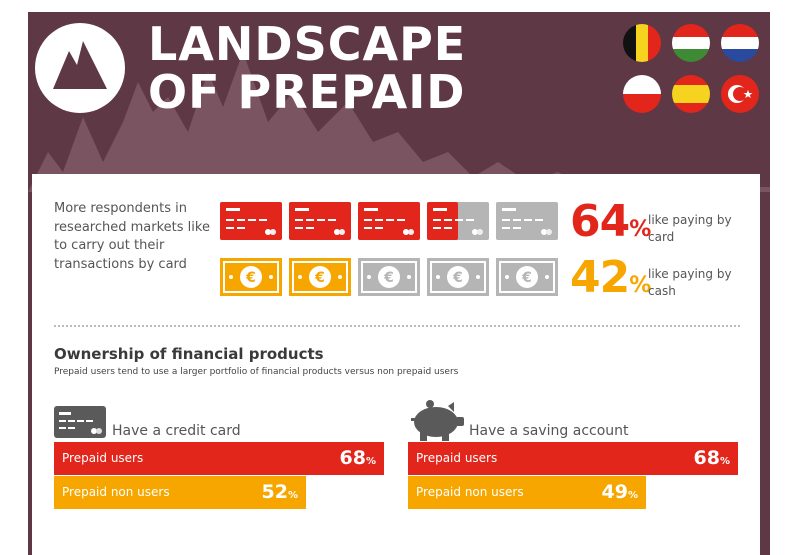 The width and height of the screenshot is (800, 555). I want to click on credit-card-label: Have a credit card, so click(176, 431).